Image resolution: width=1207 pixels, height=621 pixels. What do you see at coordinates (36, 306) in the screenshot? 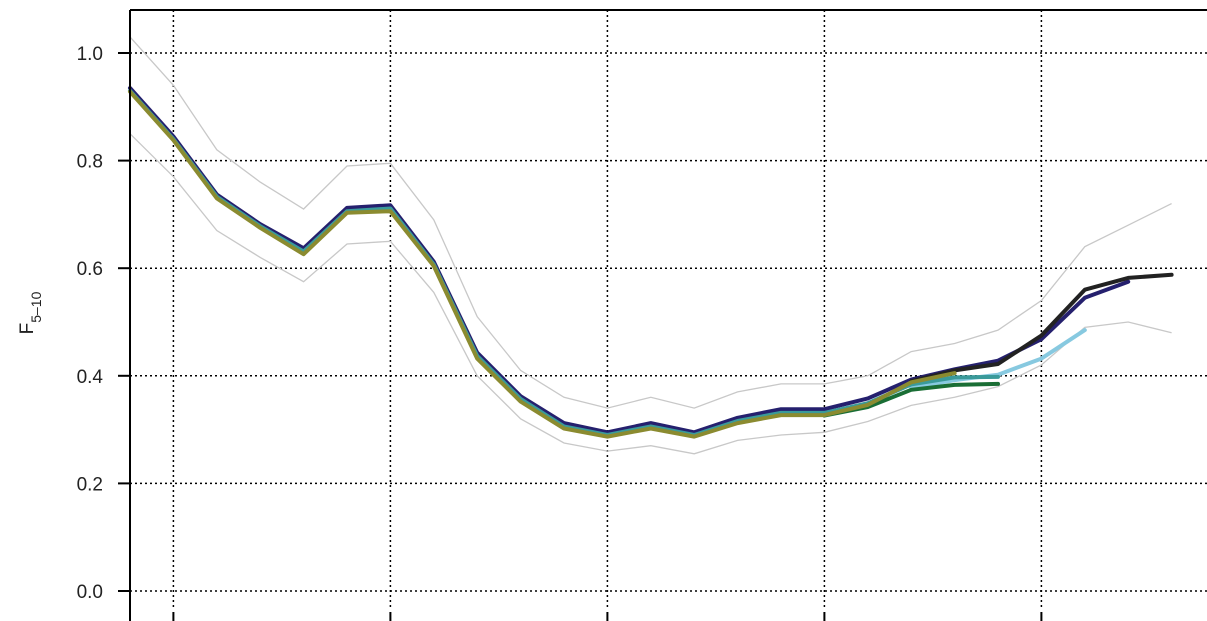
I see `y-axis-label-subscript: 5–10` at bounding box center [36, 306].